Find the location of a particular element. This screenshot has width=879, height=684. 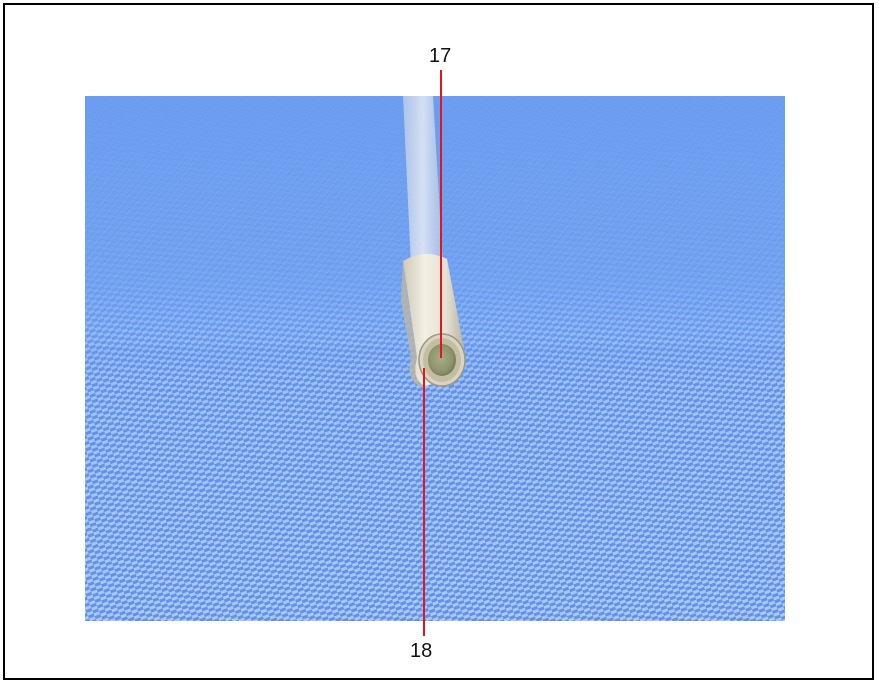

probe-core is located at coordinates (442, 360).